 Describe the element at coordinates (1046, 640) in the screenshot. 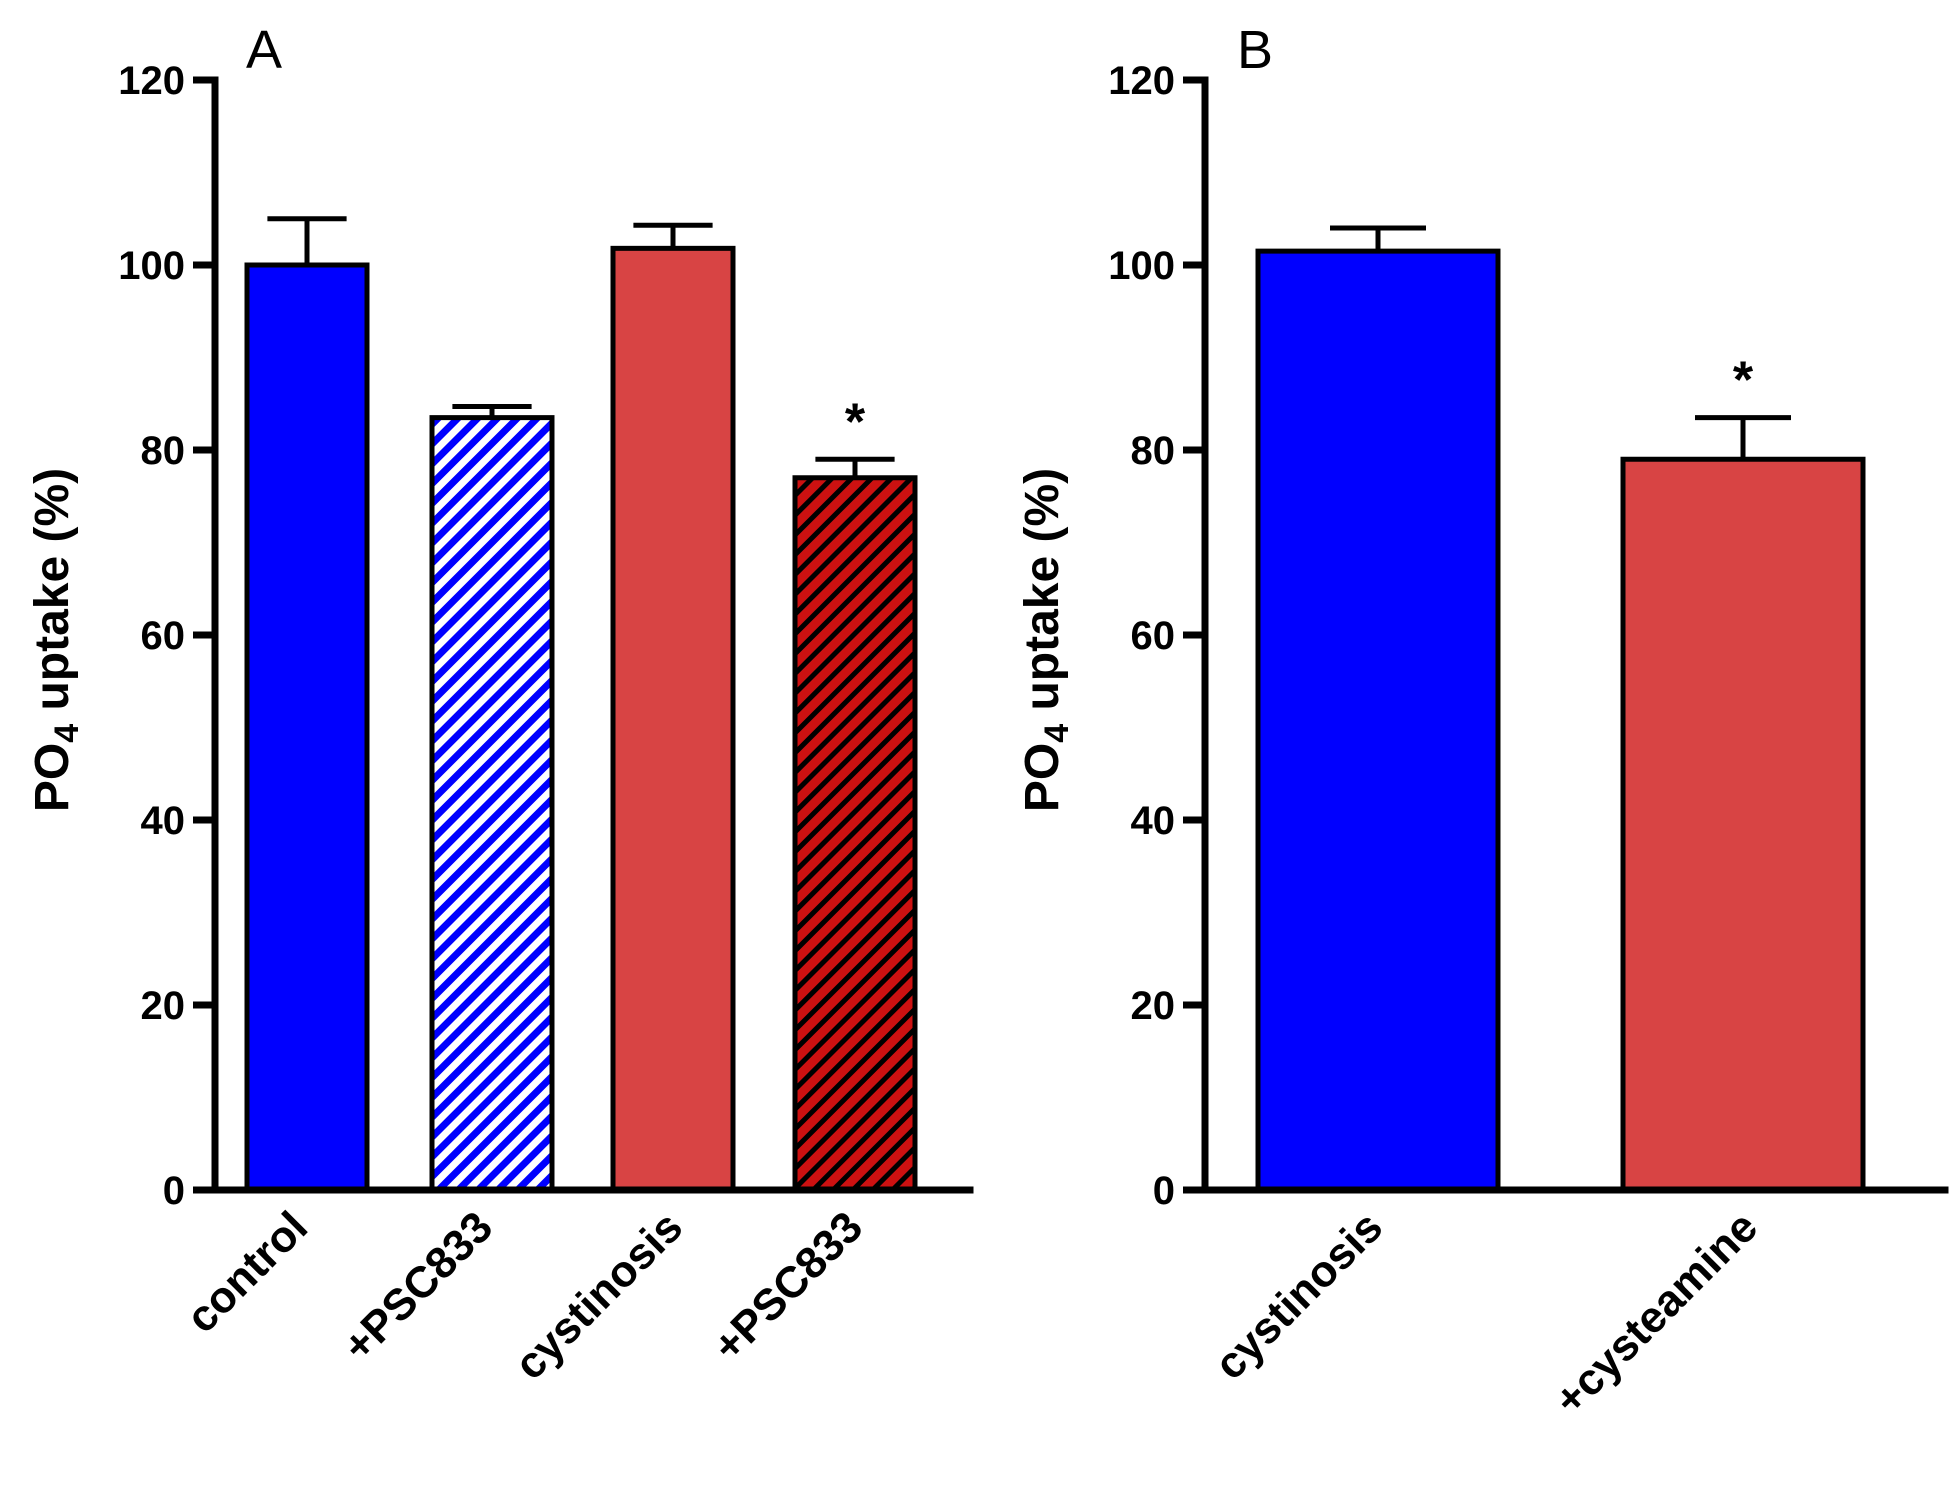

I see `panel-b-ylabel: PO4 uptake (%)` at that location.